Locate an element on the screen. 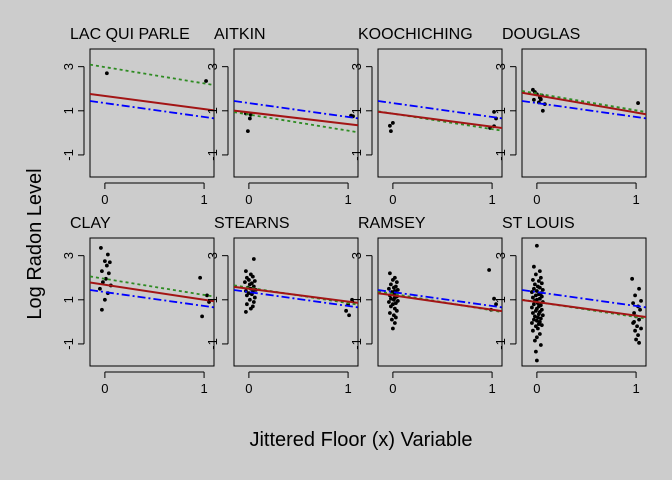 This screenshot has width=672, height=480. panel: RAMSEY 0 1 -1 1 3 is located at coordinates (426, 305).